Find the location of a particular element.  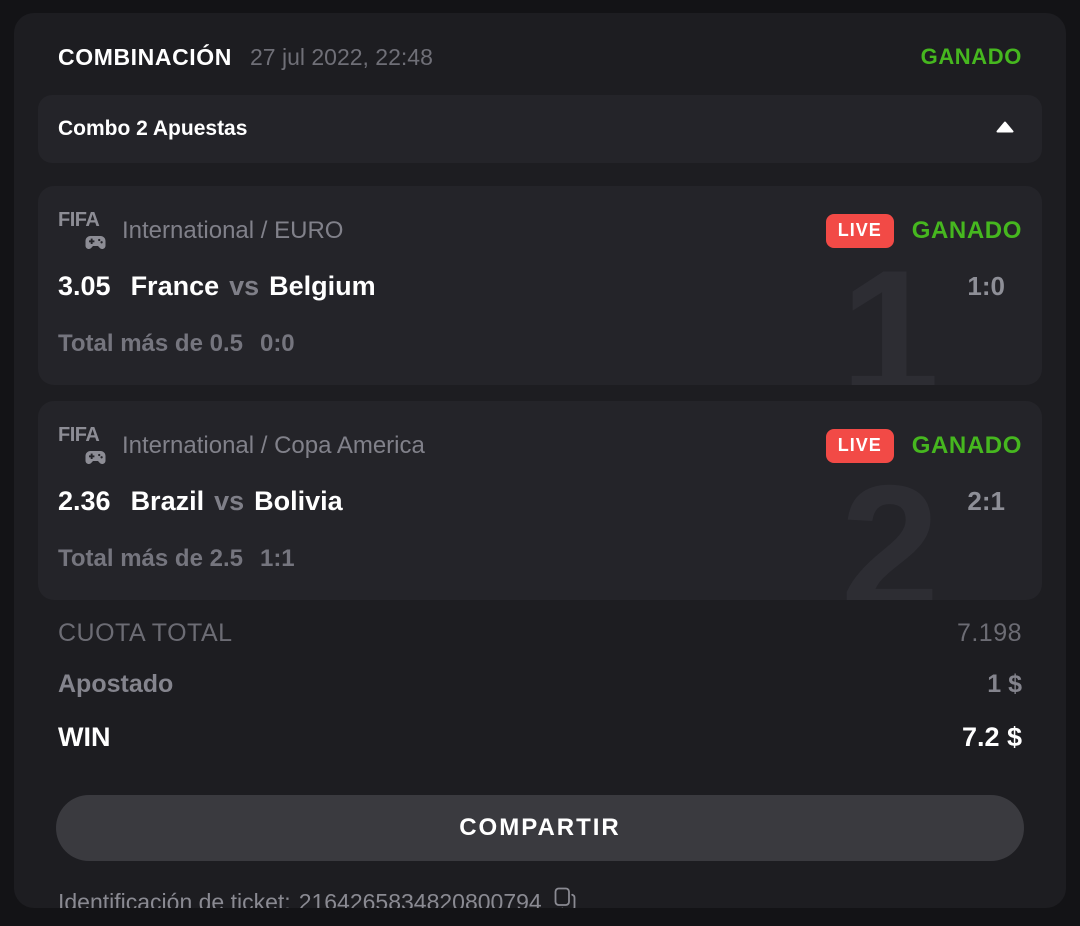

ticket-type-title: COMBINACIÓN is located at coordinates (145, 56).